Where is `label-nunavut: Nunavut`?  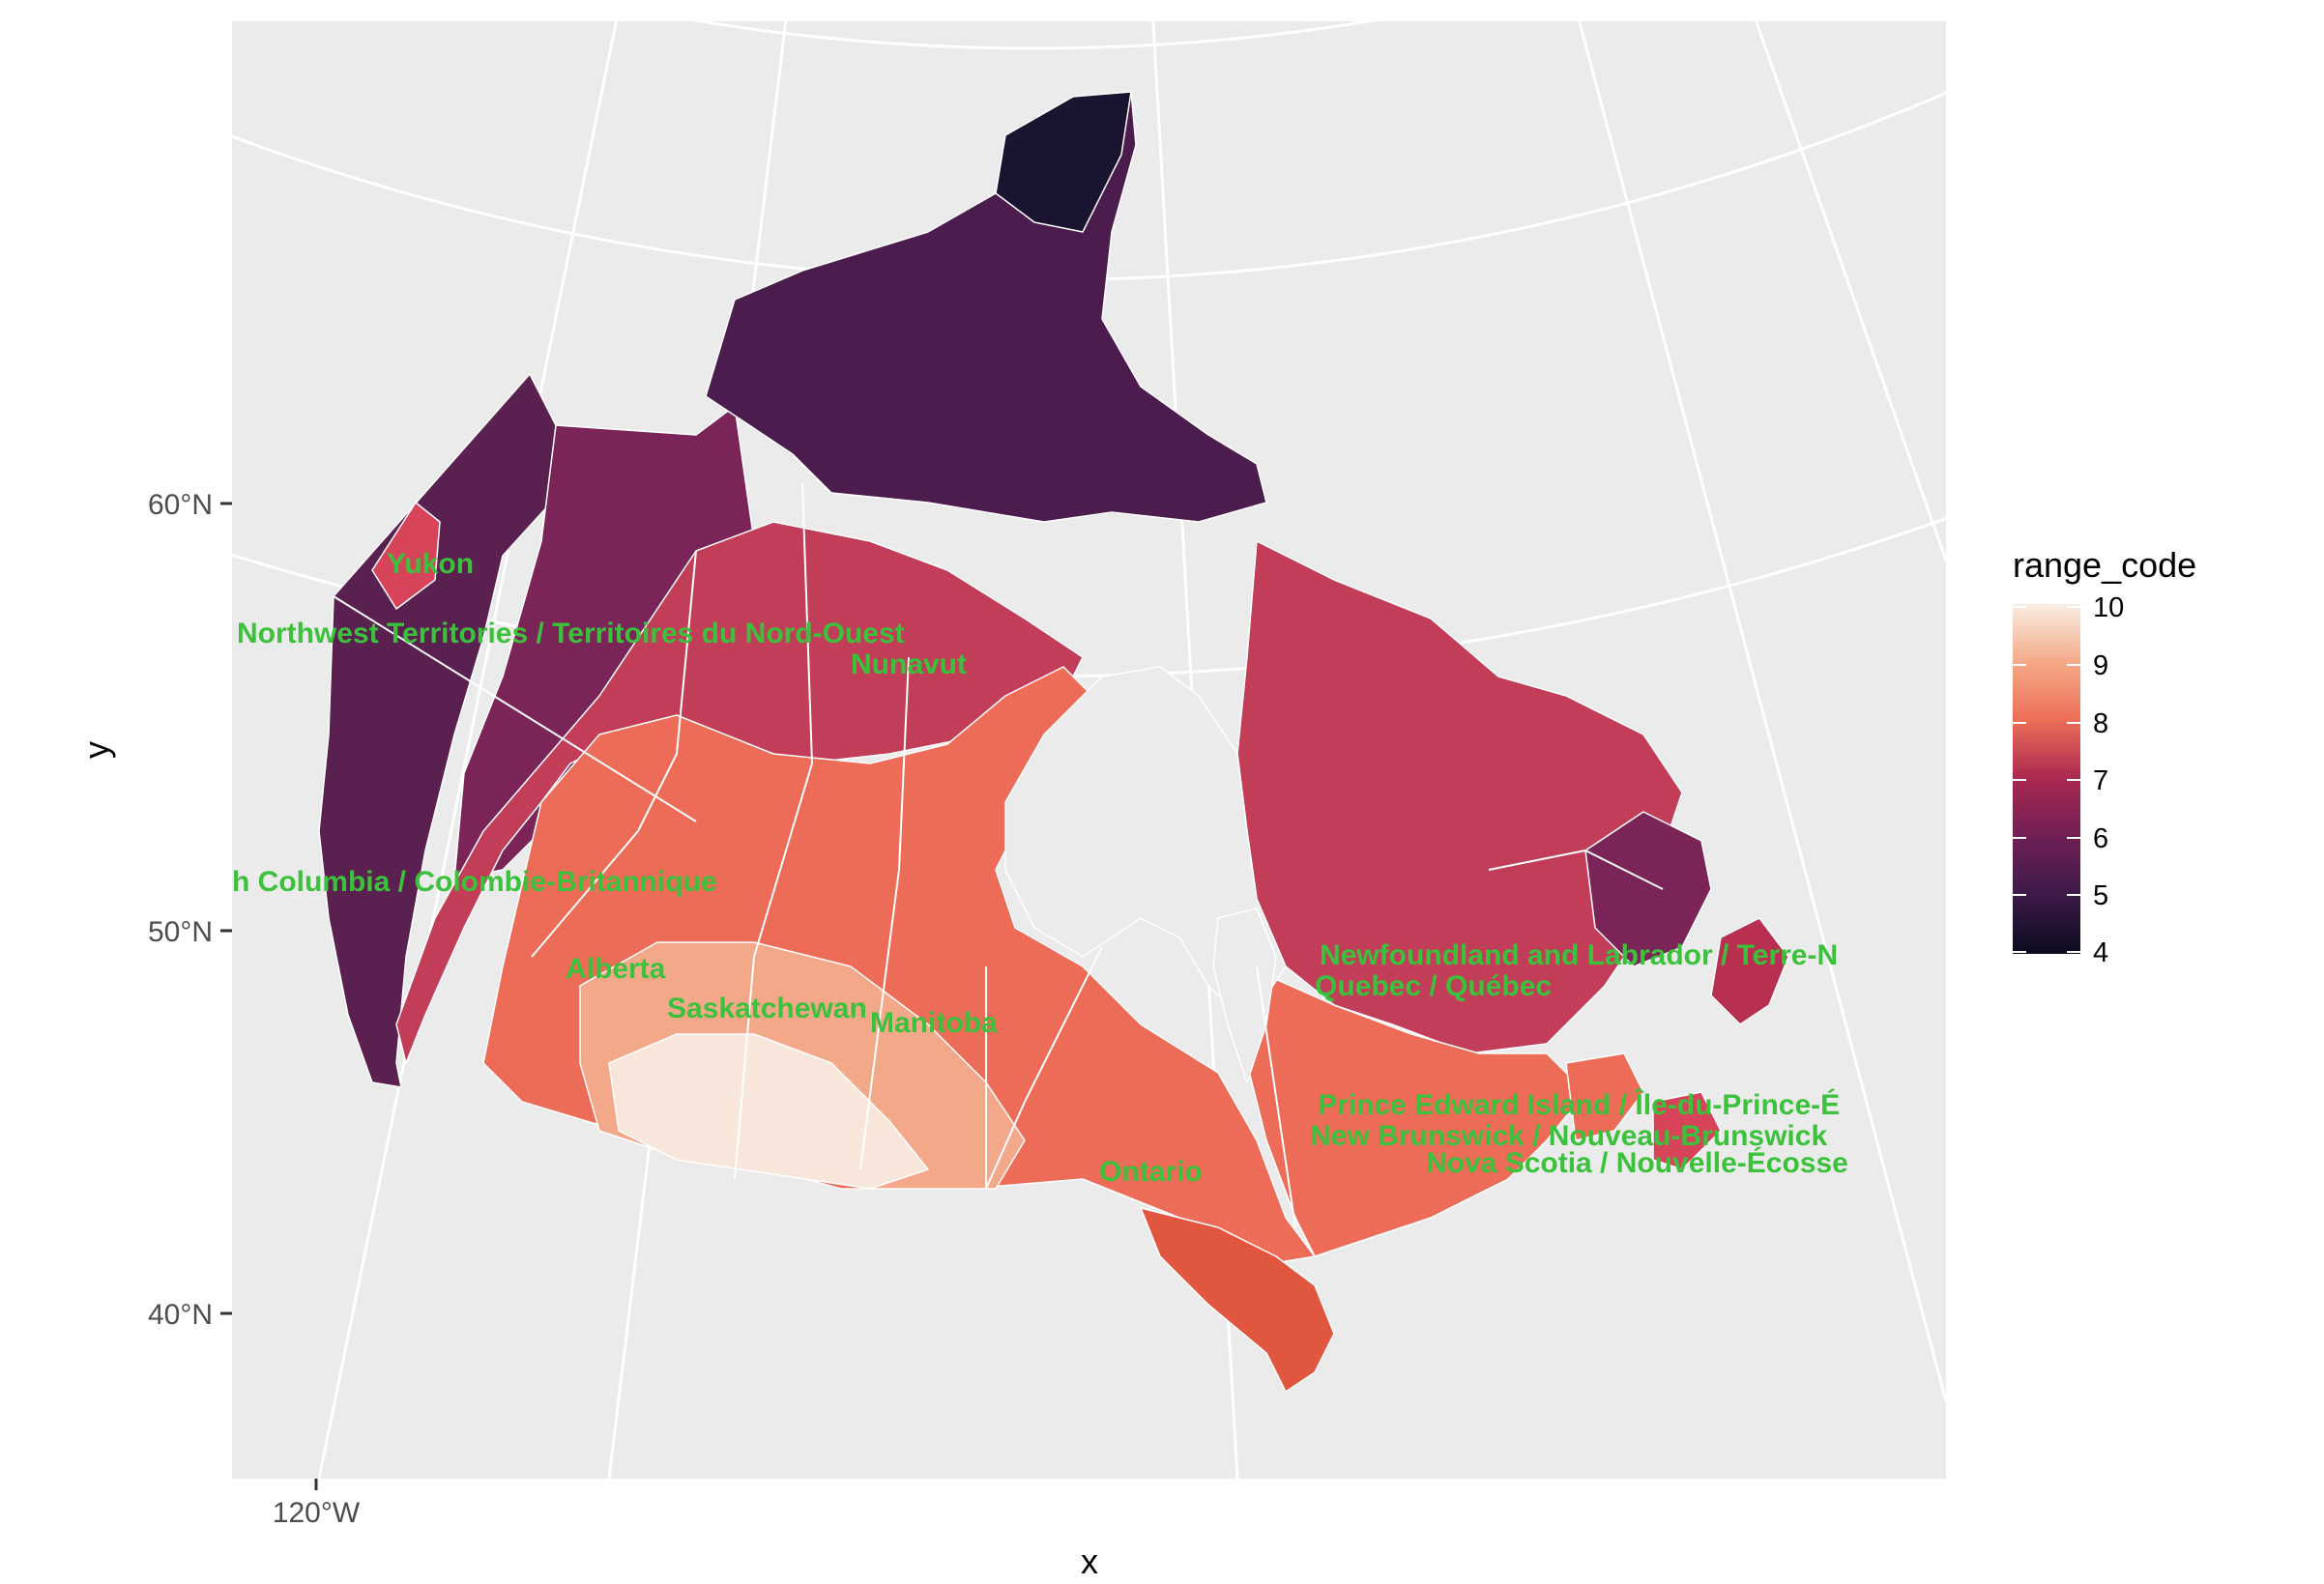
label-nunavut: Nunavut is located at coordinates (909, 664).